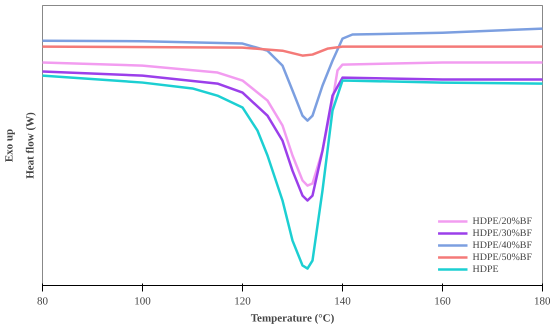  What do you see at coordinates (243, 302) in the screenshot?
I see `x-tick-label: 120` at bounding box center [243, 302].